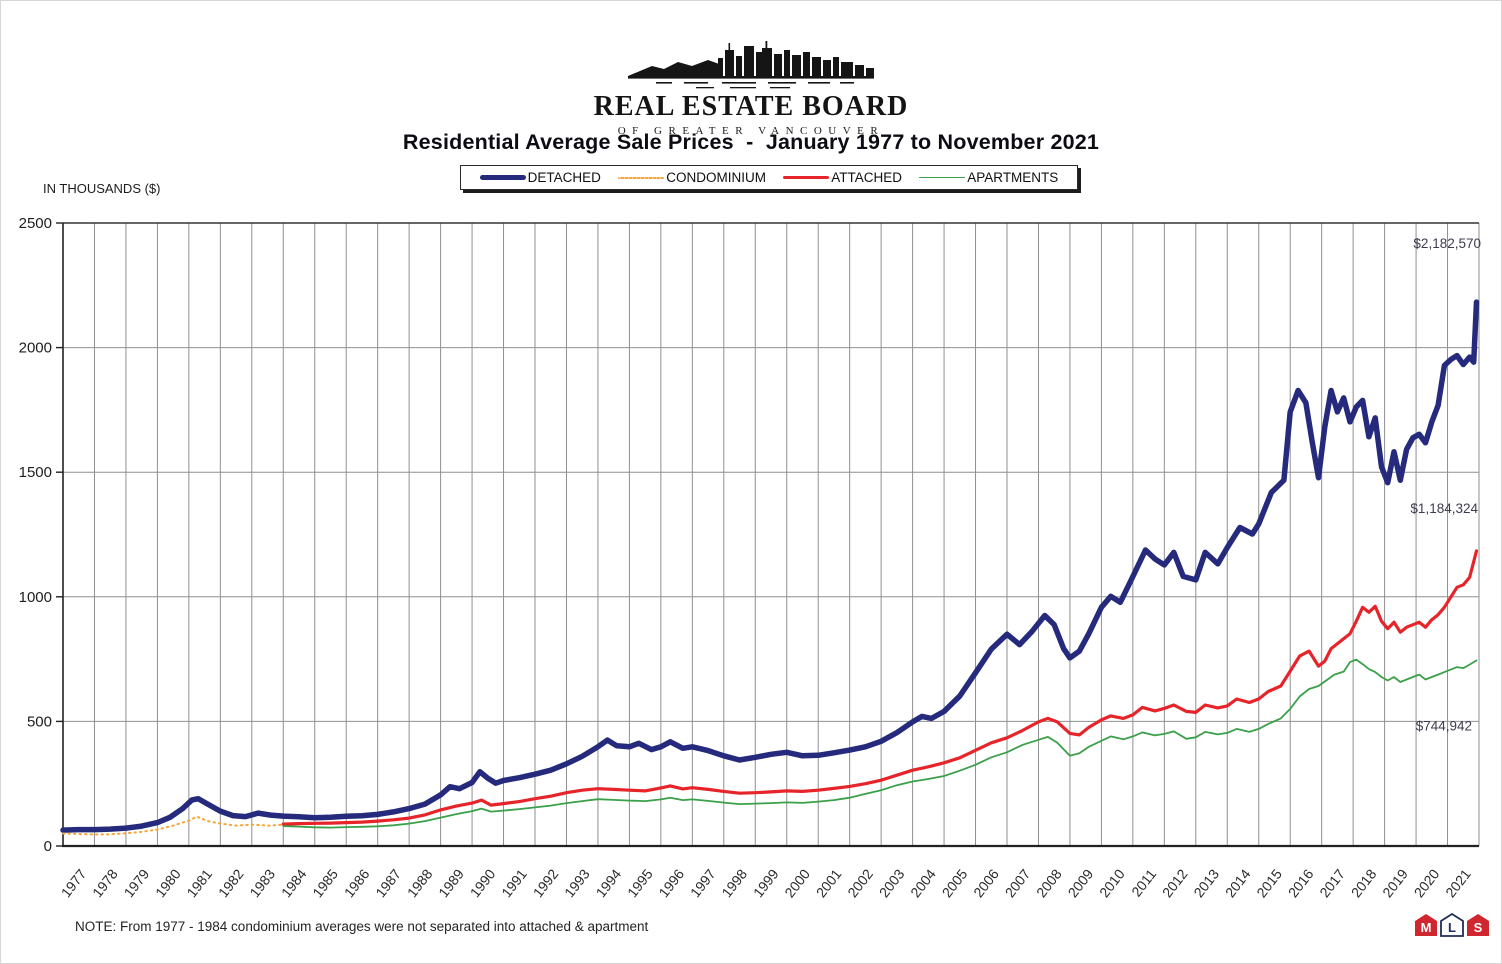 The height and width of the screenshot is (964, 1502). I want to click on x-tick-label-2006: 2006, so click(986, 883).